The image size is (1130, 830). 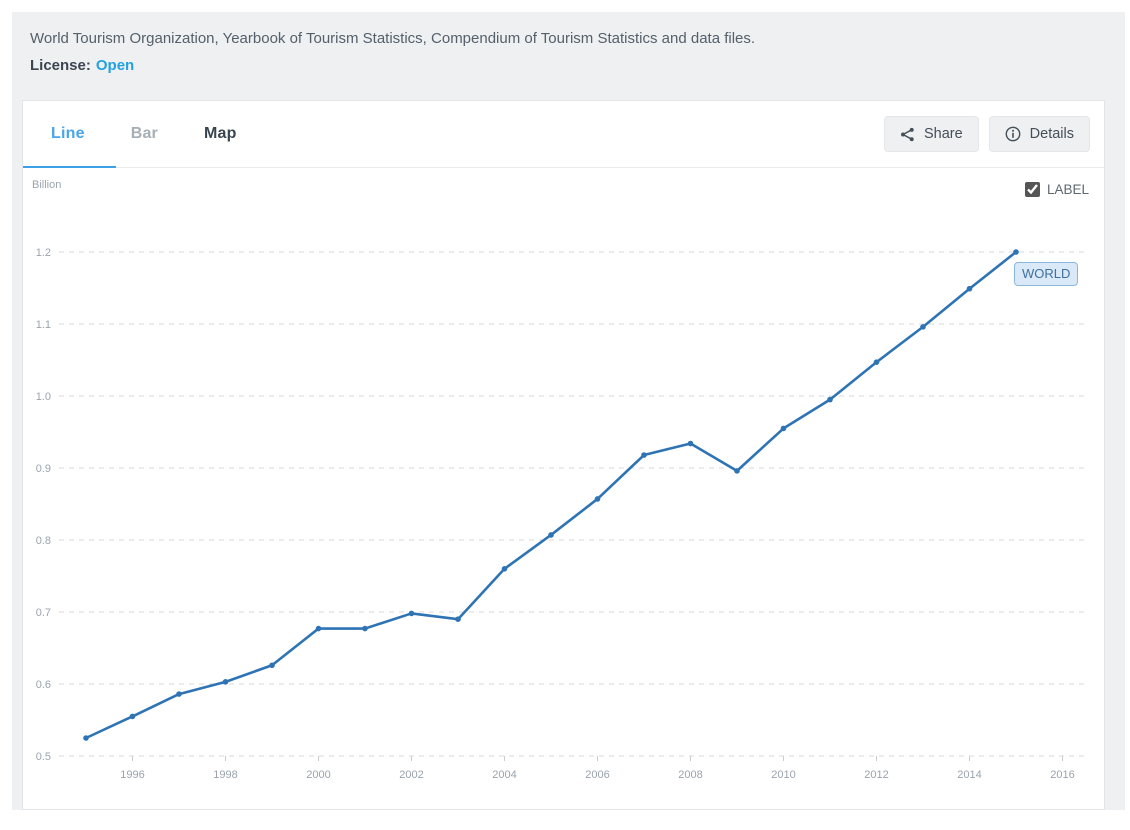 What do you see at coordinates (907, 134) in the screenshot?
I see `share-icon` at bounding box center [907, 134].